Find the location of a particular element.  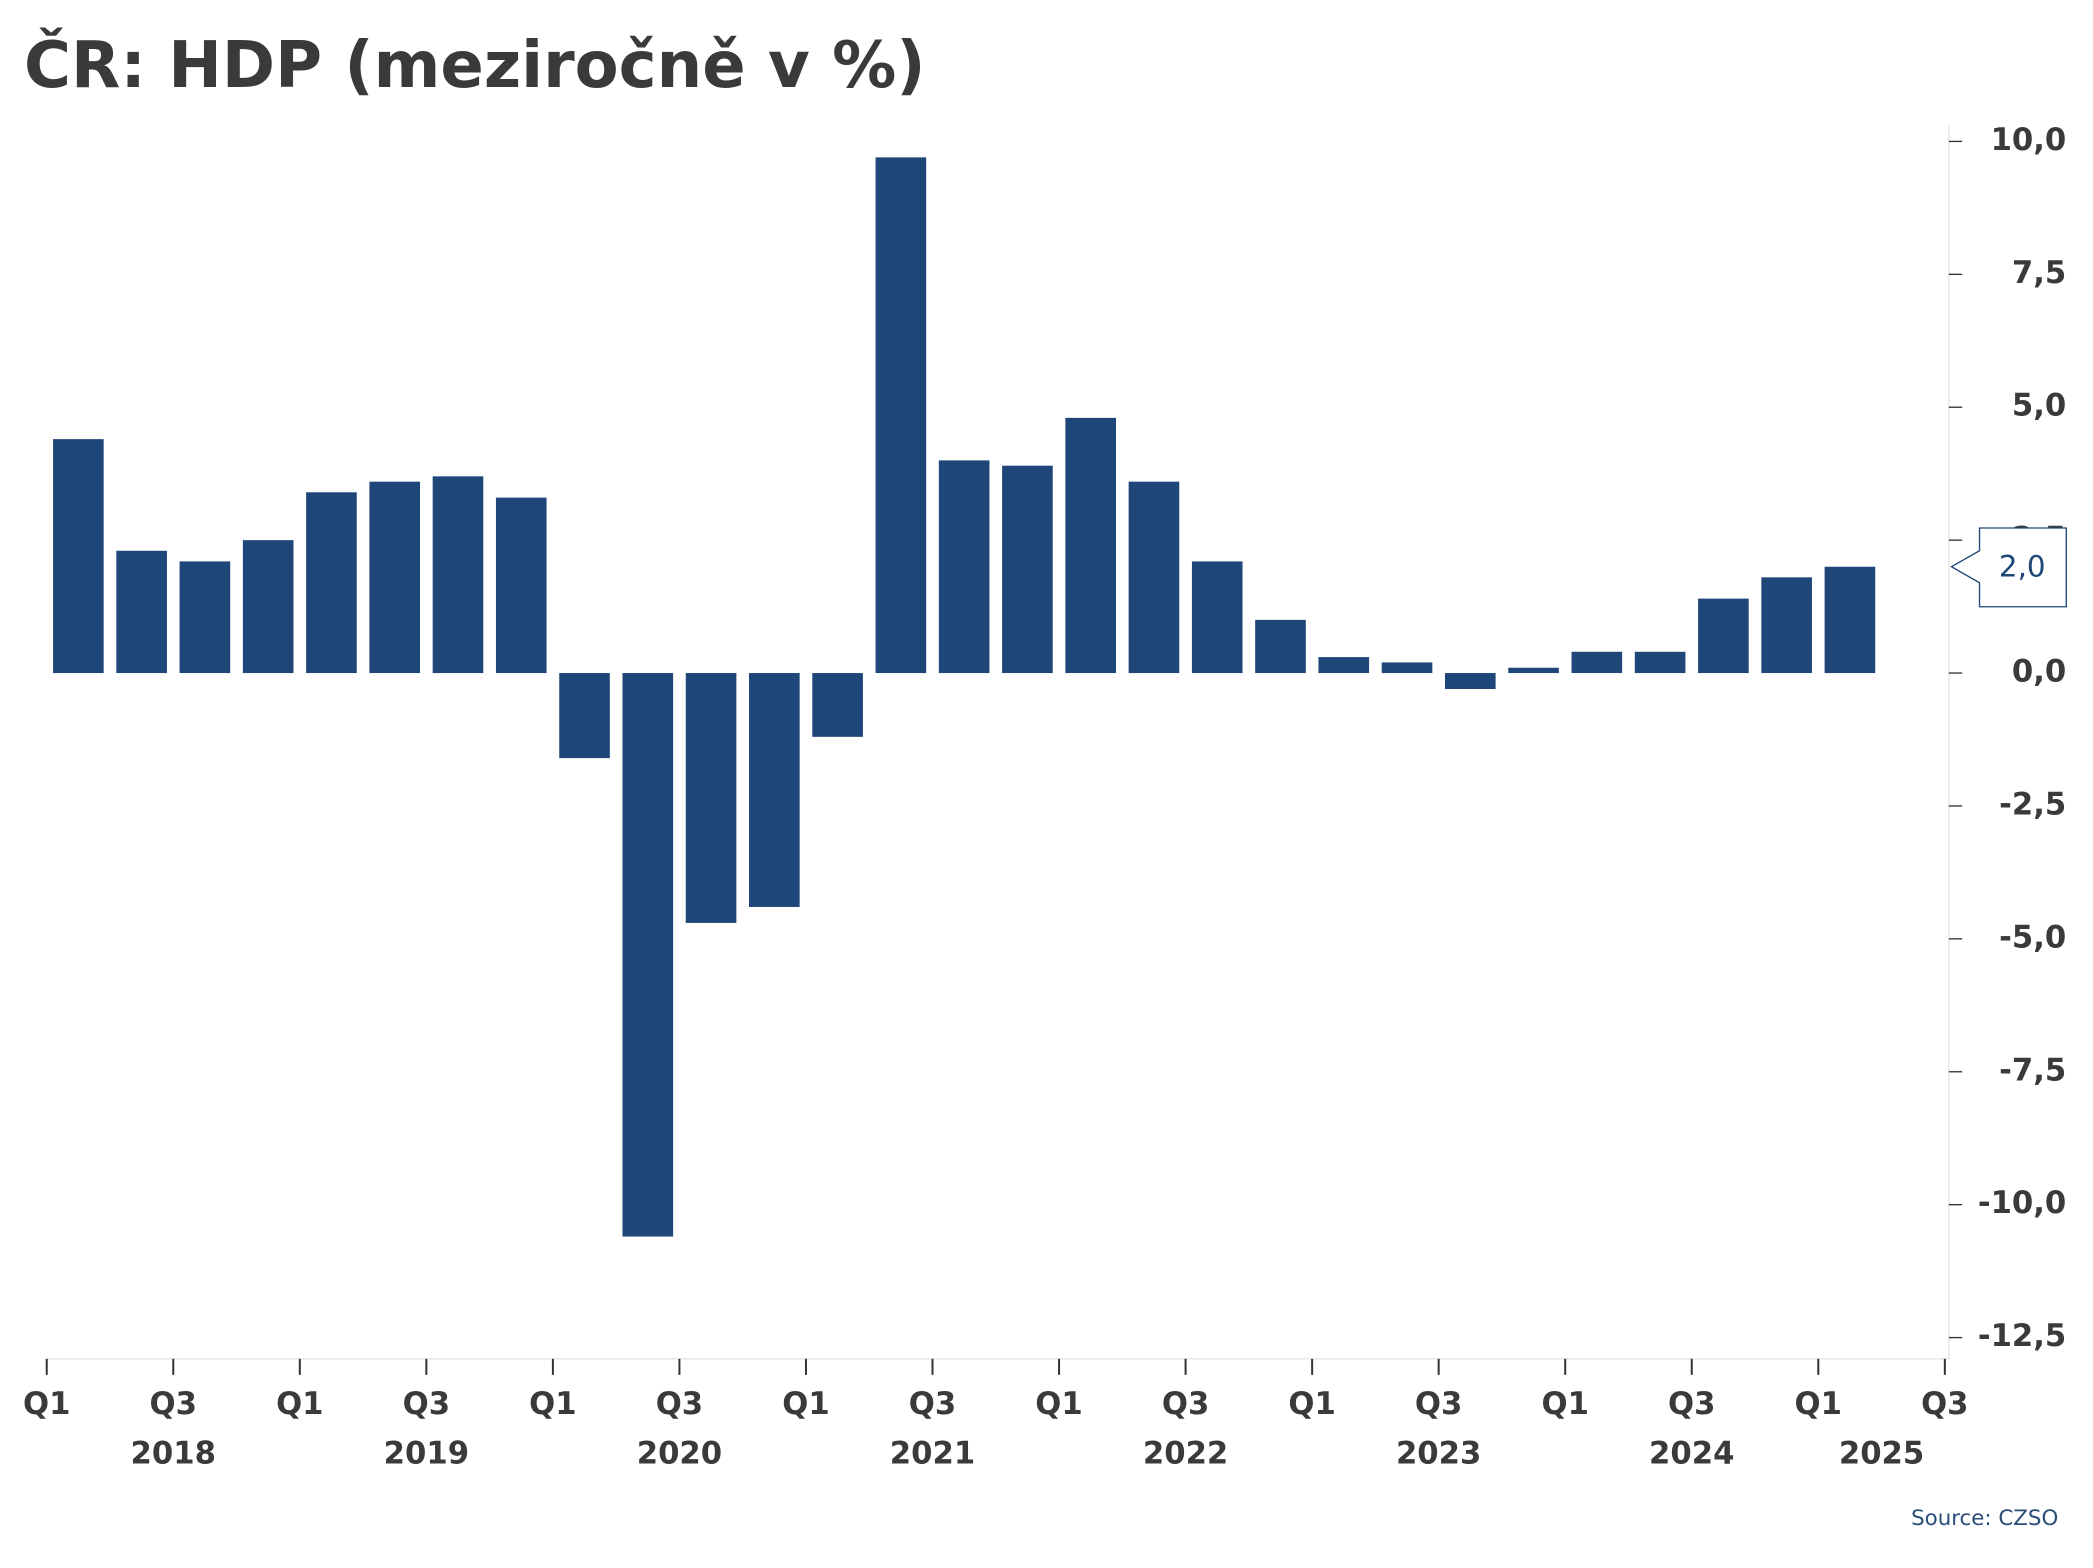

year-label: 2019 is located at coordinates (426, 1453).